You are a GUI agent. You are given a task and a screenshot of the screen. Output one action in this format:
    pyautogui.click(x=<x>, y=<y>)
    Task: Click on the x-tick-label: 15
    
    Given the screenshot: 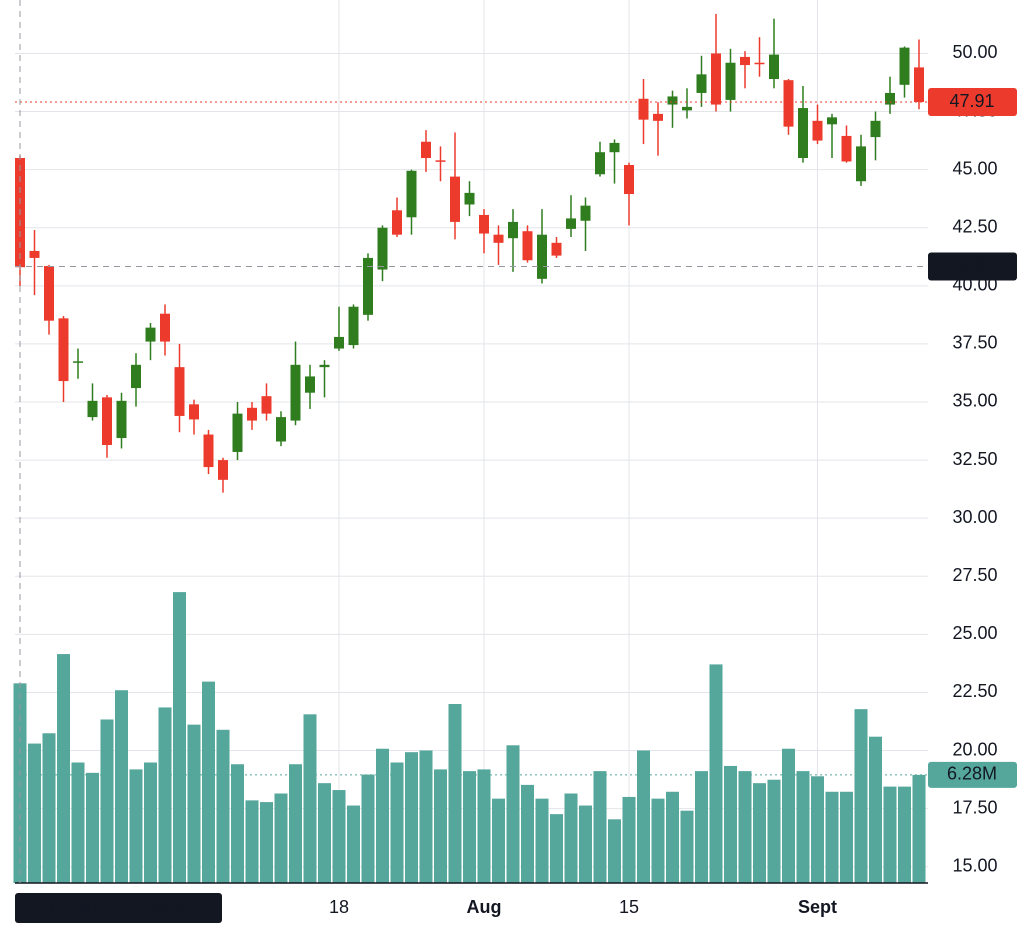 What is the action you would take?
    pyautogui.click(x=629, y=907)
    